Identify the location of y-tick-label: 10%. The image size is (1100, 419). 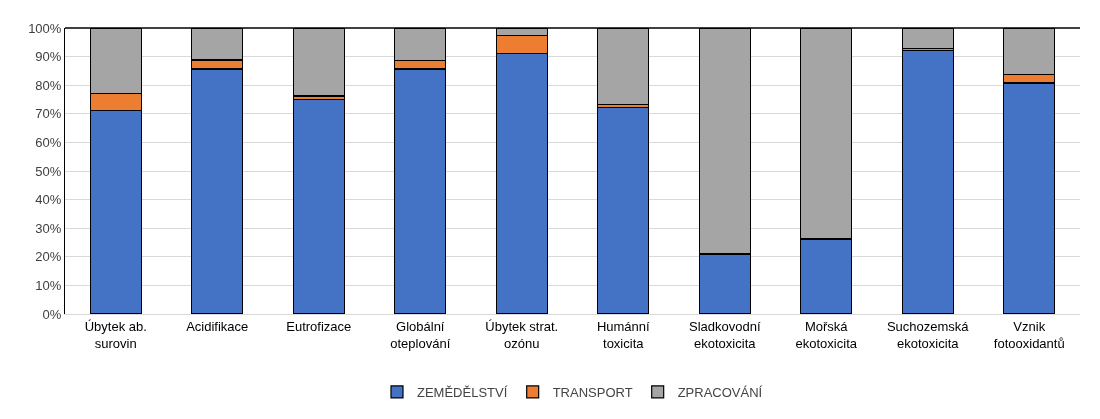
(48, 285).